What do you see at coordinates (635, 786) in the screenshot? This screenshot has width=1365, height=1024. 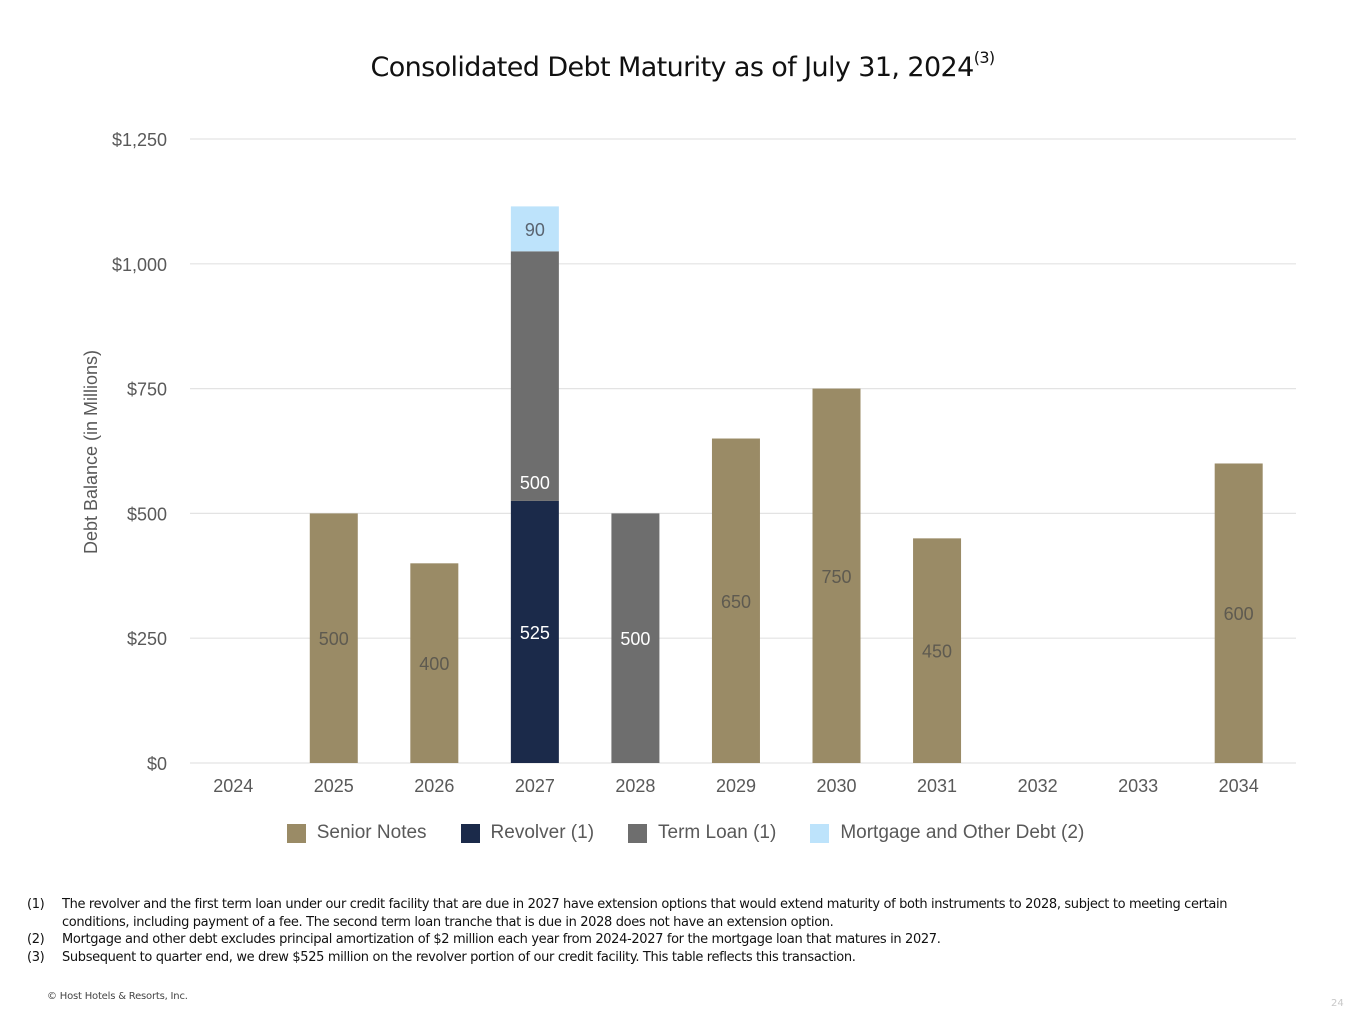 I see `x-tick-label: 2028` at bounding box center [635, 786].